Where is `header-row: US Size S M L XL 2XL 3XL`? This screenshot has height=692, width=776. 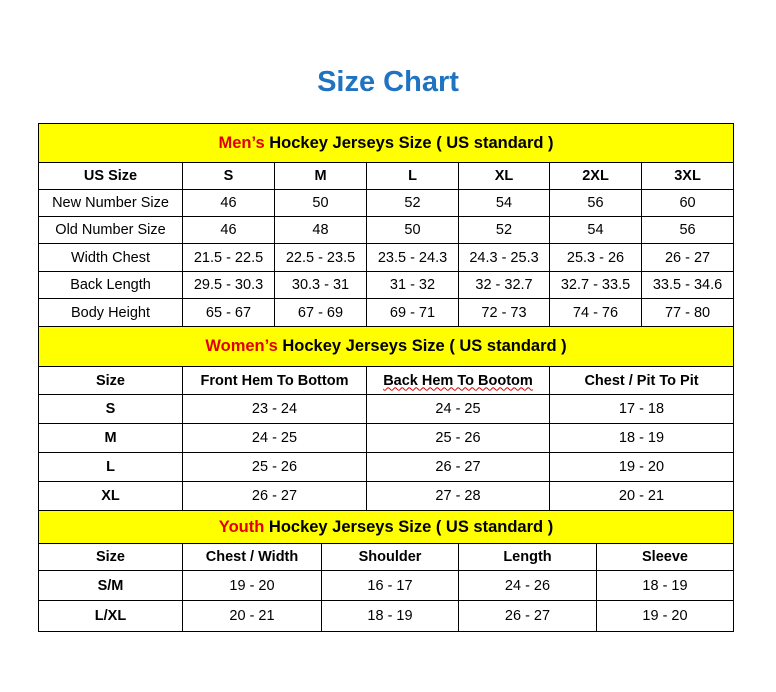
header-row: US Size S M L XL 2XL 3XL is located at coordinates (386, 176).